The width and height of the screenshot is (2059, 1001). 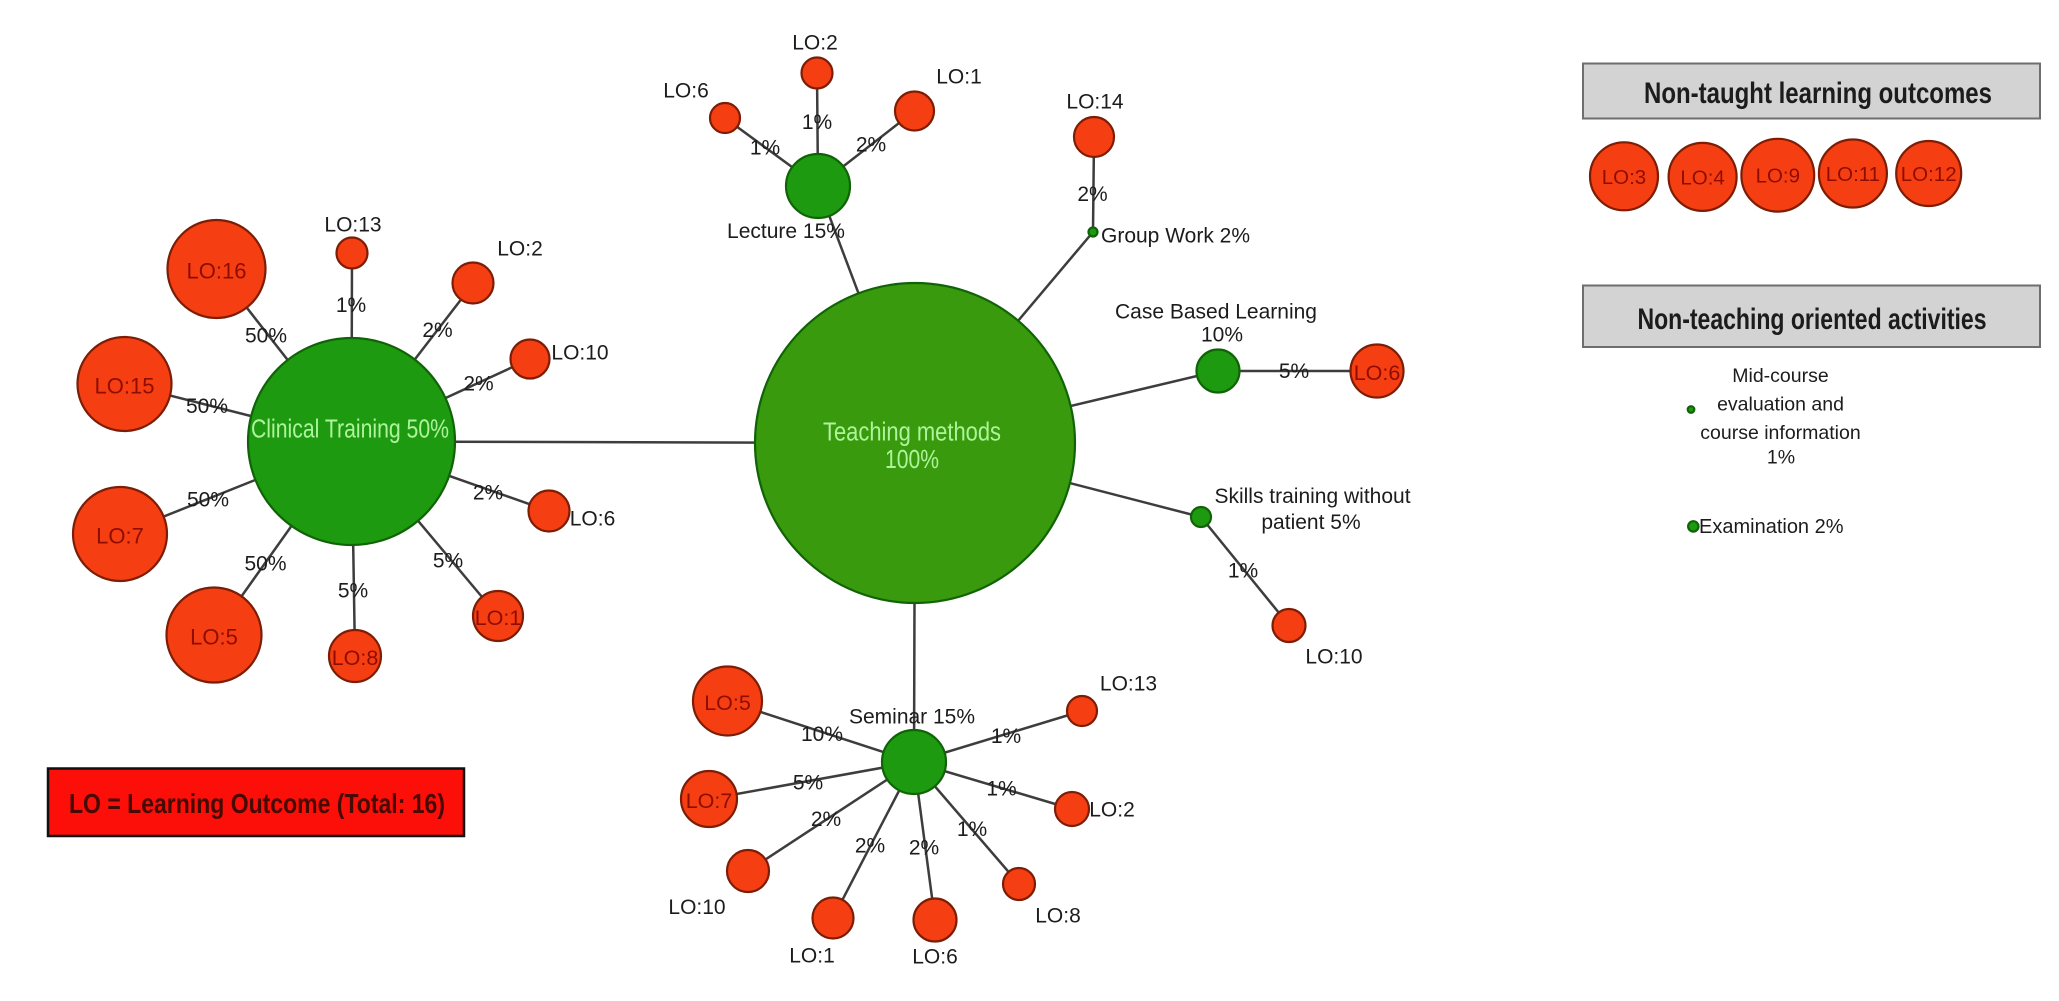 I want to click on svg-text: Seminar 15%, so click(x=912, y=717).